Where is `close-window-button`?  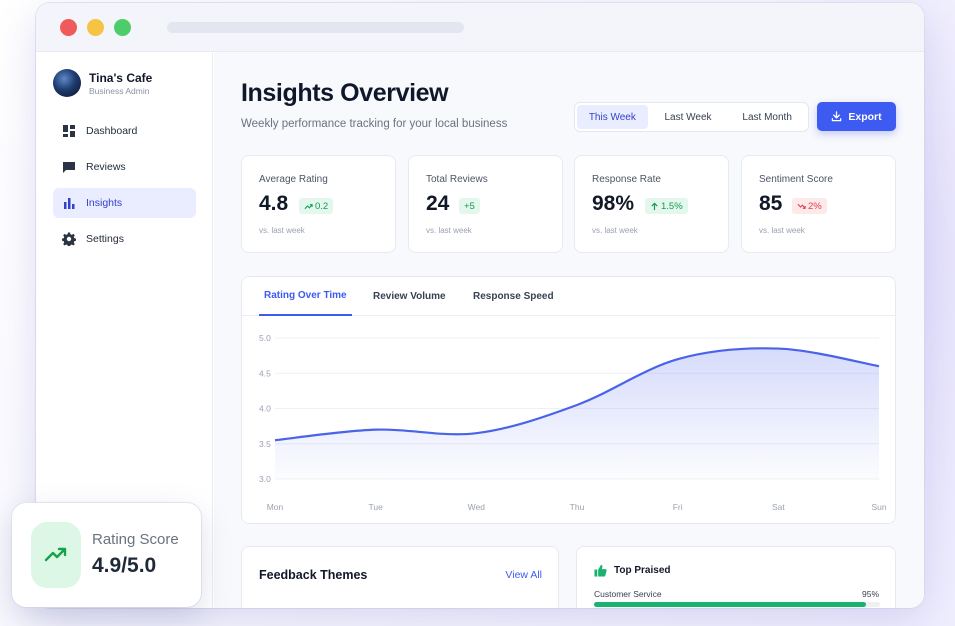
close-window-button is located at coordinates (68, 27).